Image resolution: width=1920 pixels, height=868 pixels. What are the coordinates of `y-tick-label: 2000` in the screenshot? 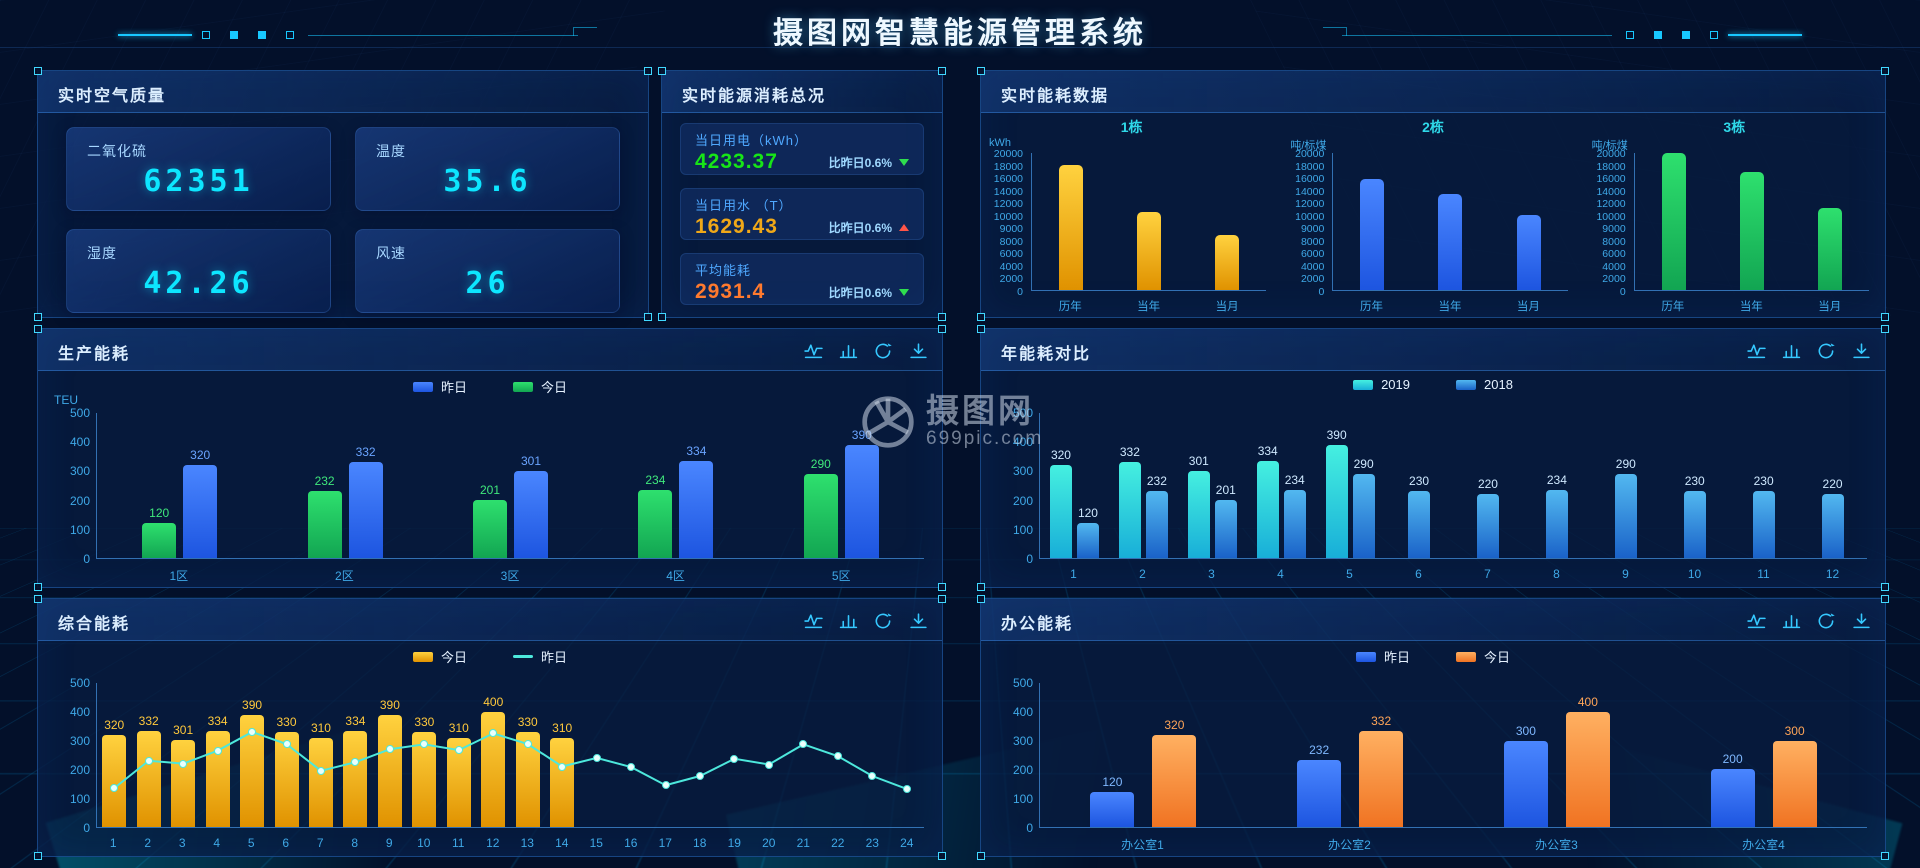 It's located at (1614, 279).